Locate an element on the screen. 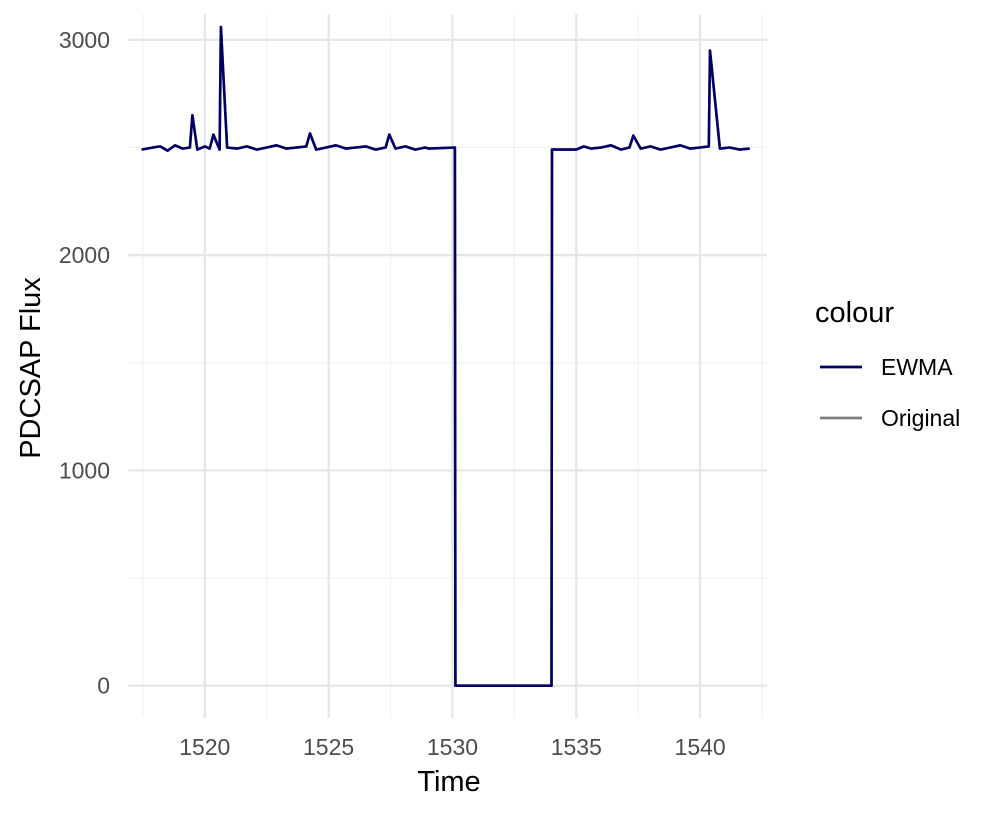 This screenshot has height=814, width=1002. y-tick-label: 3000 is located at coordinates (84, 40).